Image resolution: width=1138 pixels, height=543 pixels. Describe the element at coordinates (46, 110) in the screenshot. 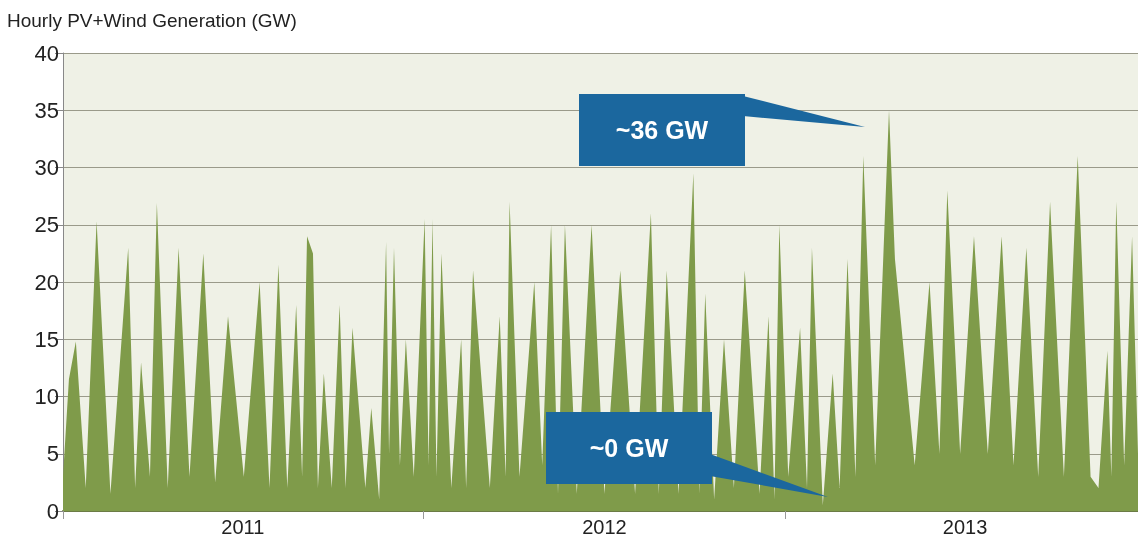

I see `y-tick-label: 35` at that location.